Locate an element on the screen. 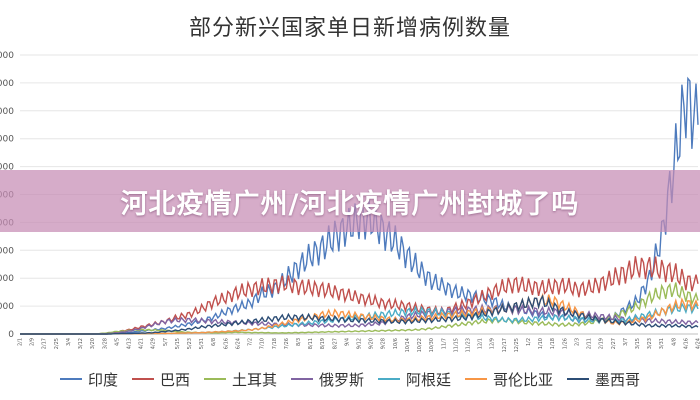 The height and width of the screenshot is (400, 700). x-tick-label: 4/16 is located at coordinates (686, 343).